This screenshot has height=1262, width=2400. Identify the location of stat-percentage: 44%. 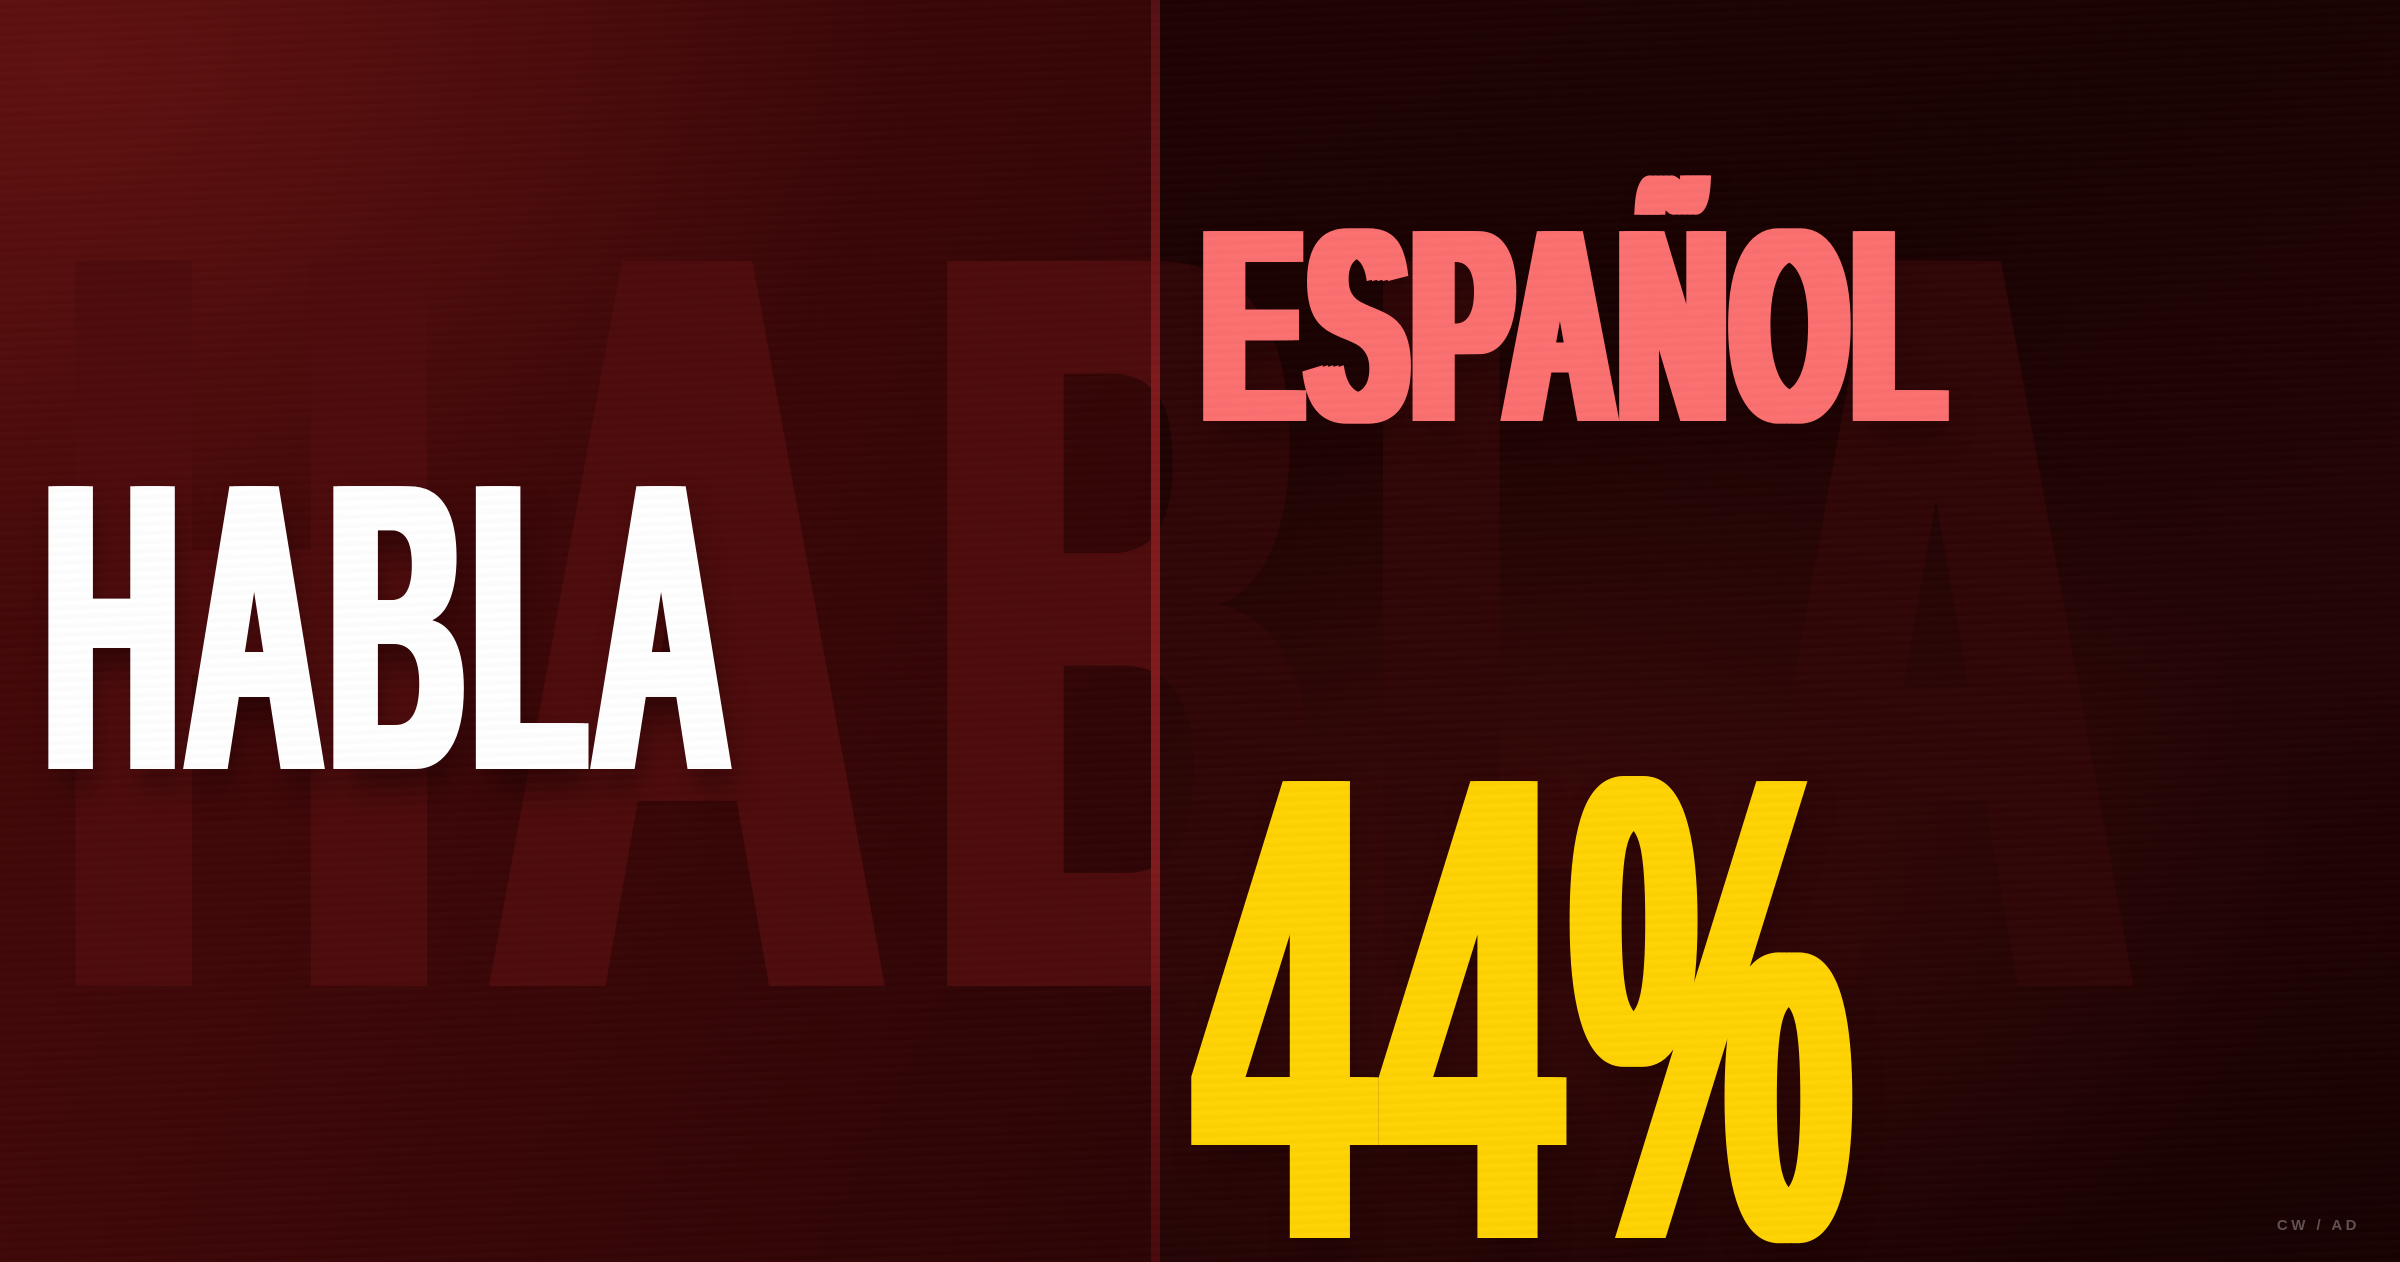
(1530, 949).